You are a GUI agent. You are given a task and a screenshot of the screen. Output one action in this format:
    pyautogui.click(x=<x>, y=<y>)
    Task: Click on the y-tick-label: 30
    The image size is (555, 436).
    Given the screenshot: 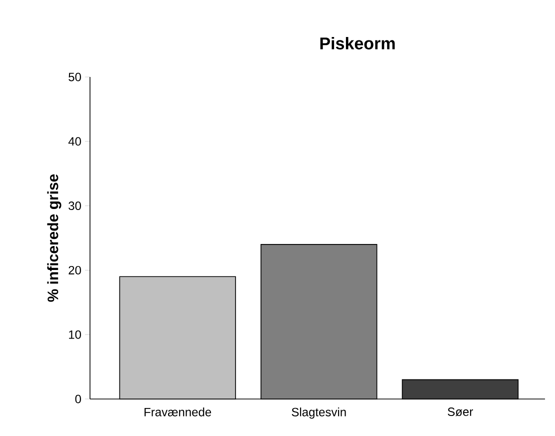 What is the action you would take?
    pyautogui.click(x=75, y=206)
    